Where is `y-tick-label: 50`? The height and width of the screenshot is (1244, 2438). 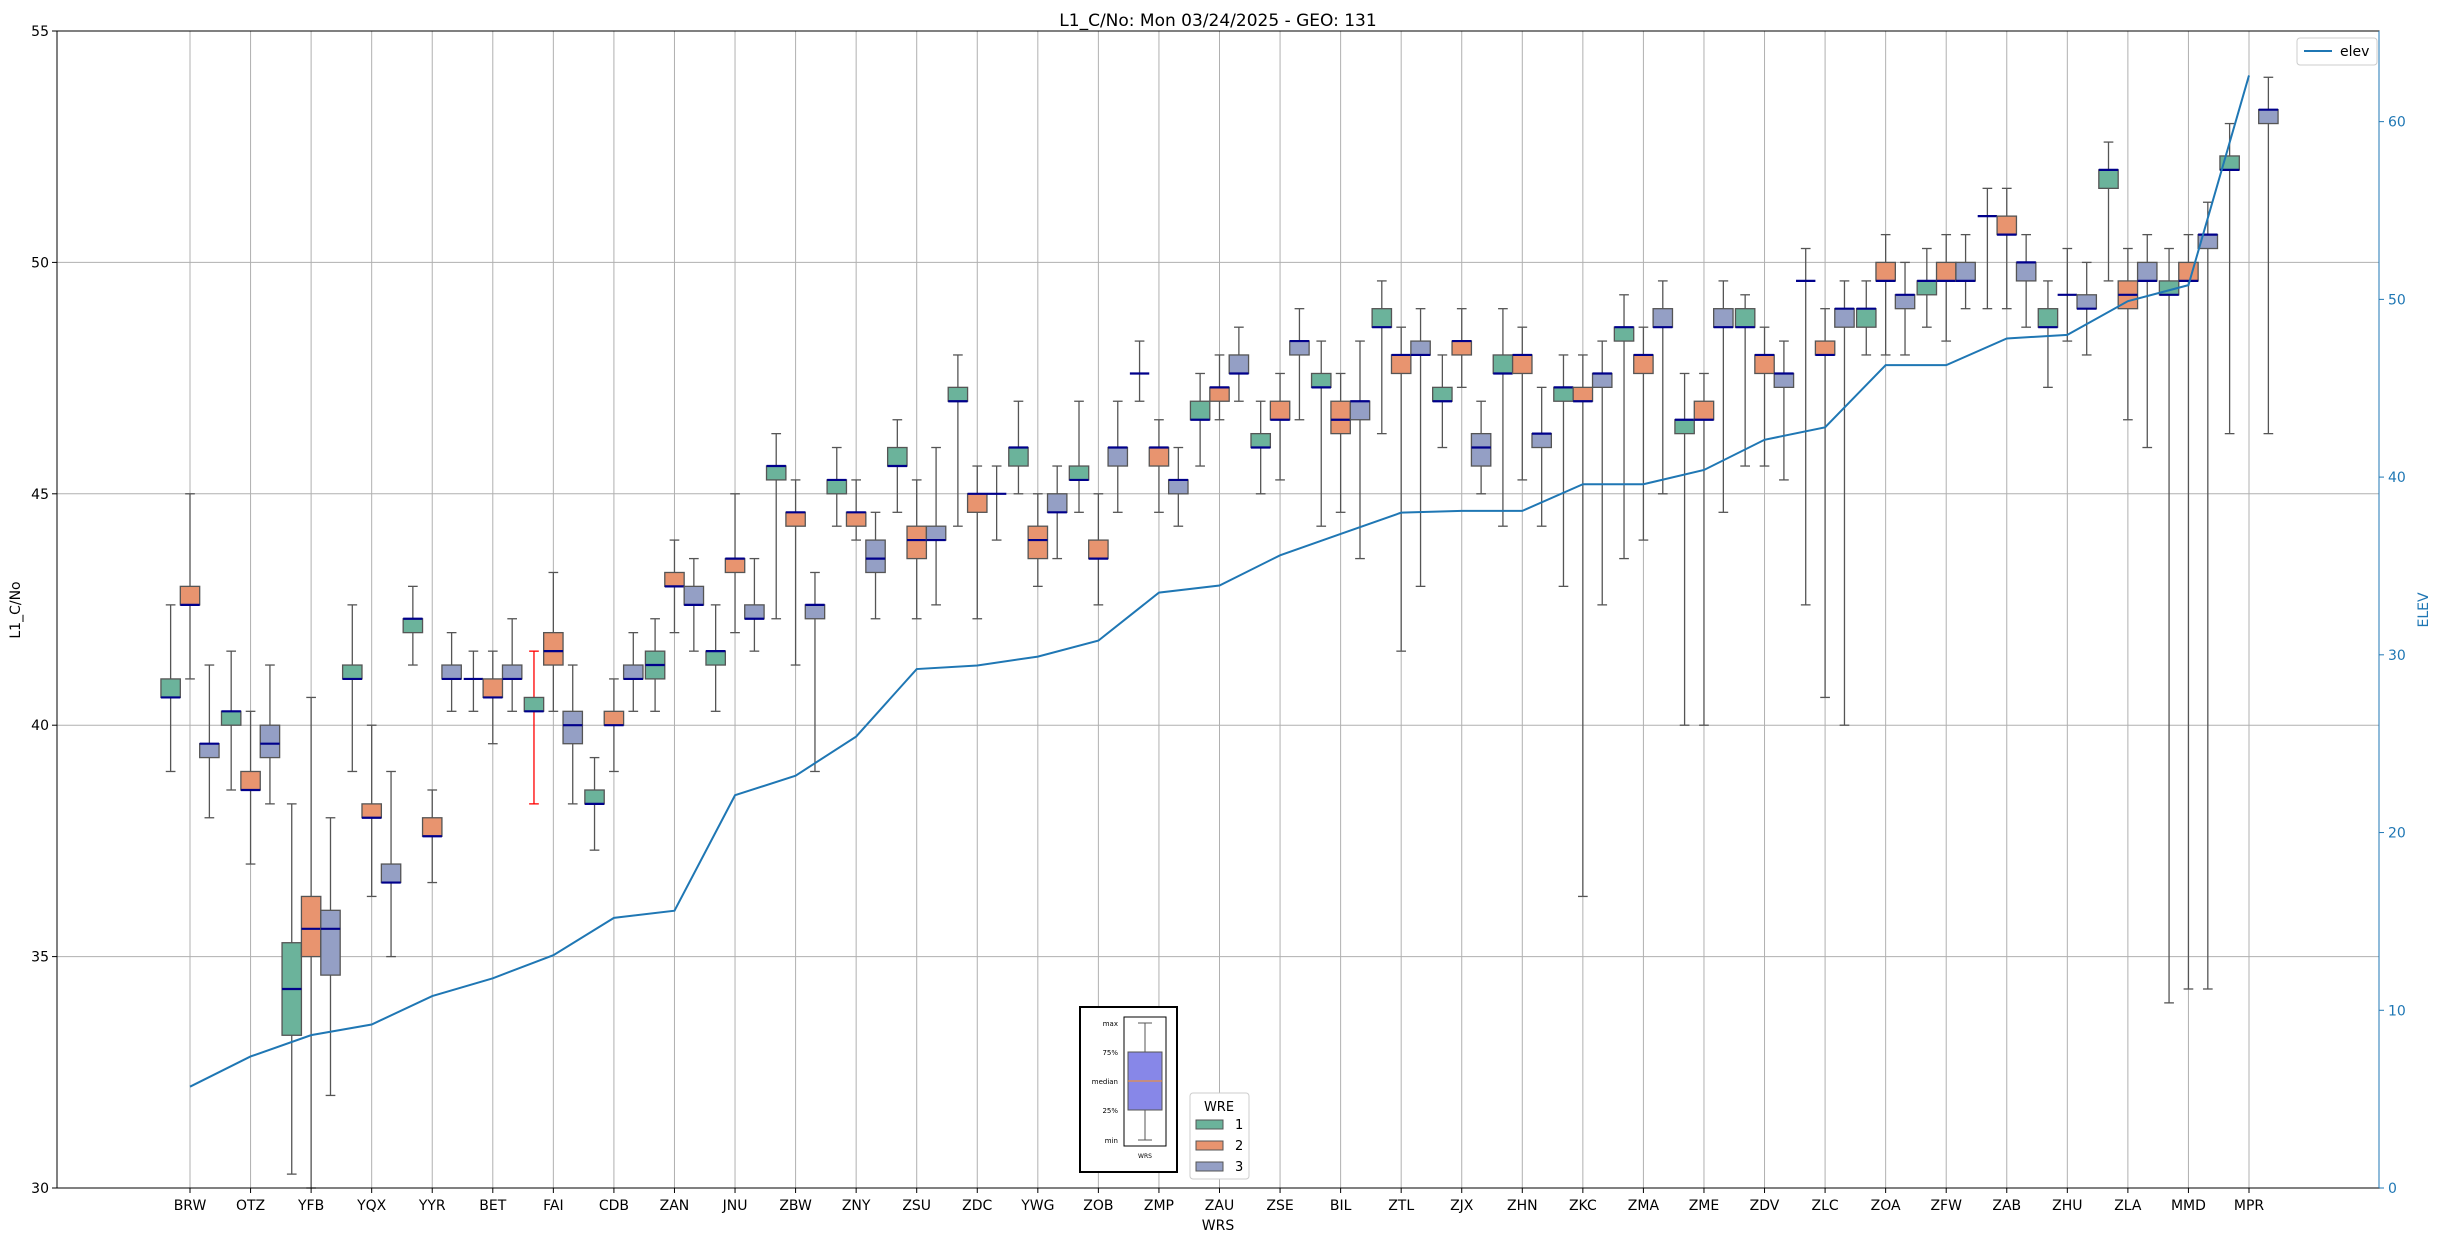
y-tick-label: 50 is located at coordinates (40, 263).